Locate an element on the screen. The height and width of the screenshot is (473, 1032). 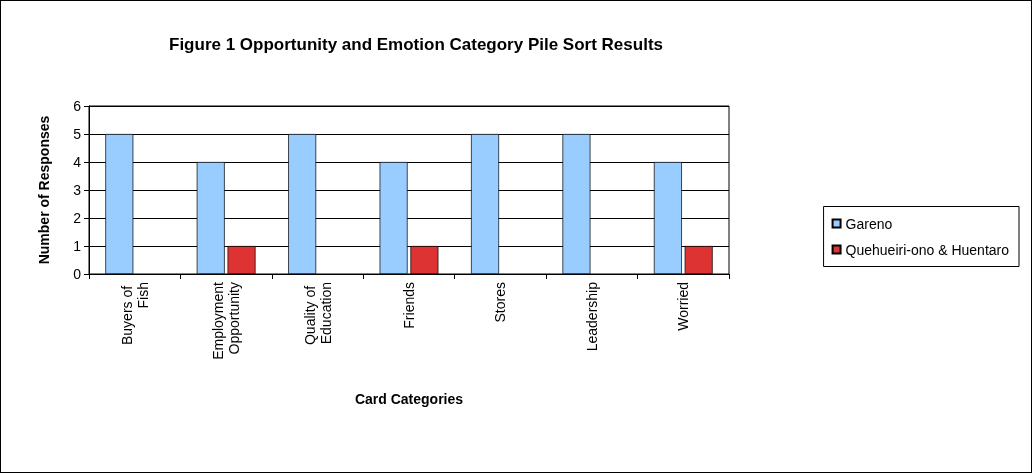
y-tick-label: 4 is located at coordinates (77, 162).